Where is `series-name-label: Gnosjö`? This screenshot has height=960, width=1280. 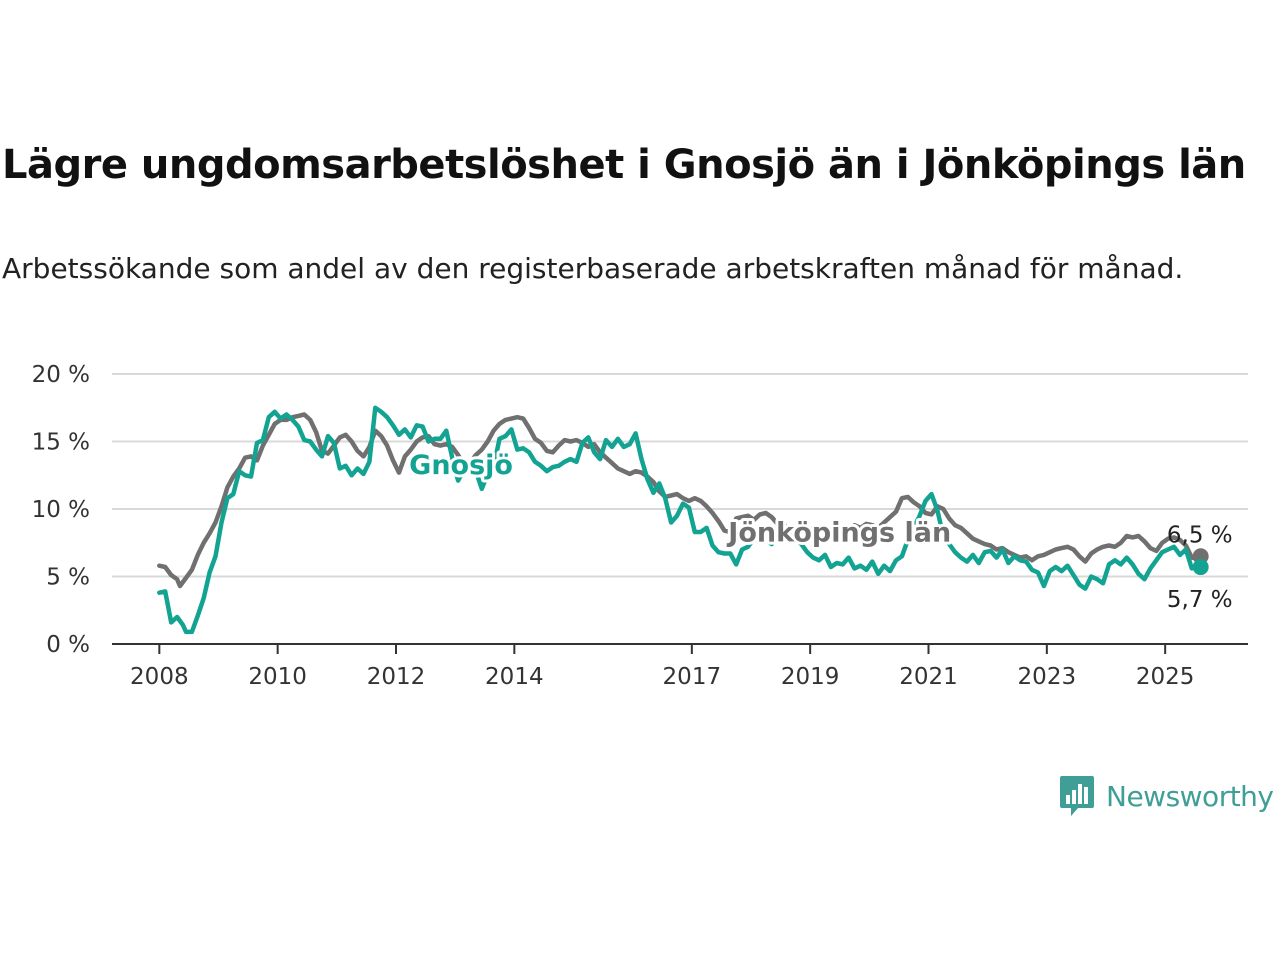
series-name-label: Gnosjö is located at coordinates (461, 465).